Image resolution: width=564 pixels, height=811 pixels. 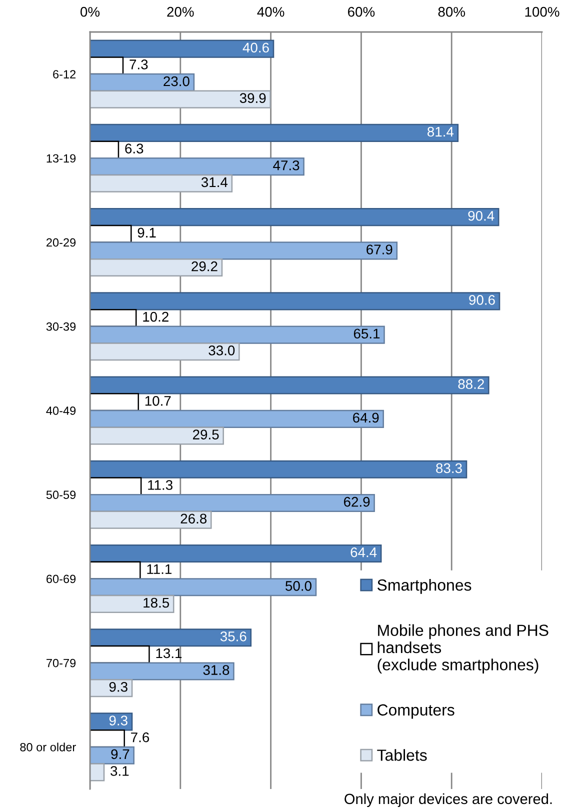 What do you see at coordinates (452, 11) in the screenshot?
I see `x-tick-label: 80%` at bounding box center [452, 11].